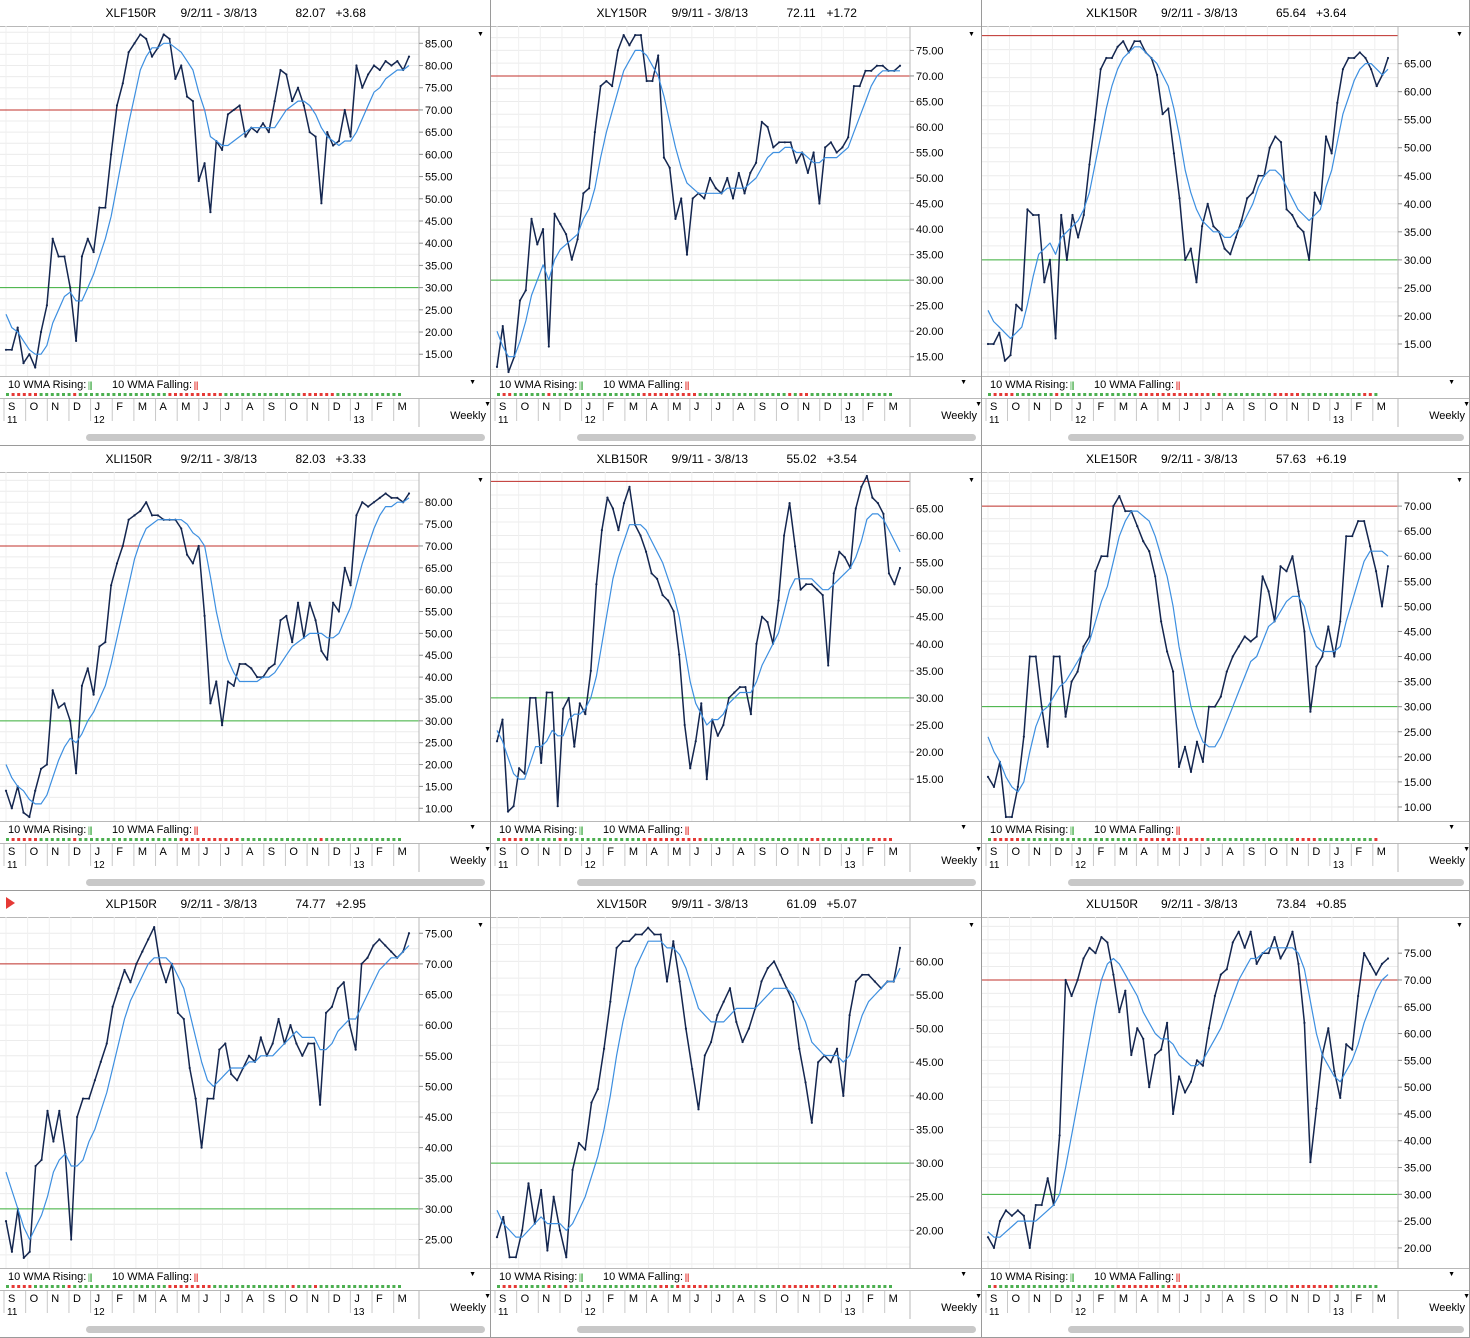 This screenshot has height=1338, width=1470. Describe the element at coordinates (1190, 1092) in the screenshot. I see `plot-area` at that location.